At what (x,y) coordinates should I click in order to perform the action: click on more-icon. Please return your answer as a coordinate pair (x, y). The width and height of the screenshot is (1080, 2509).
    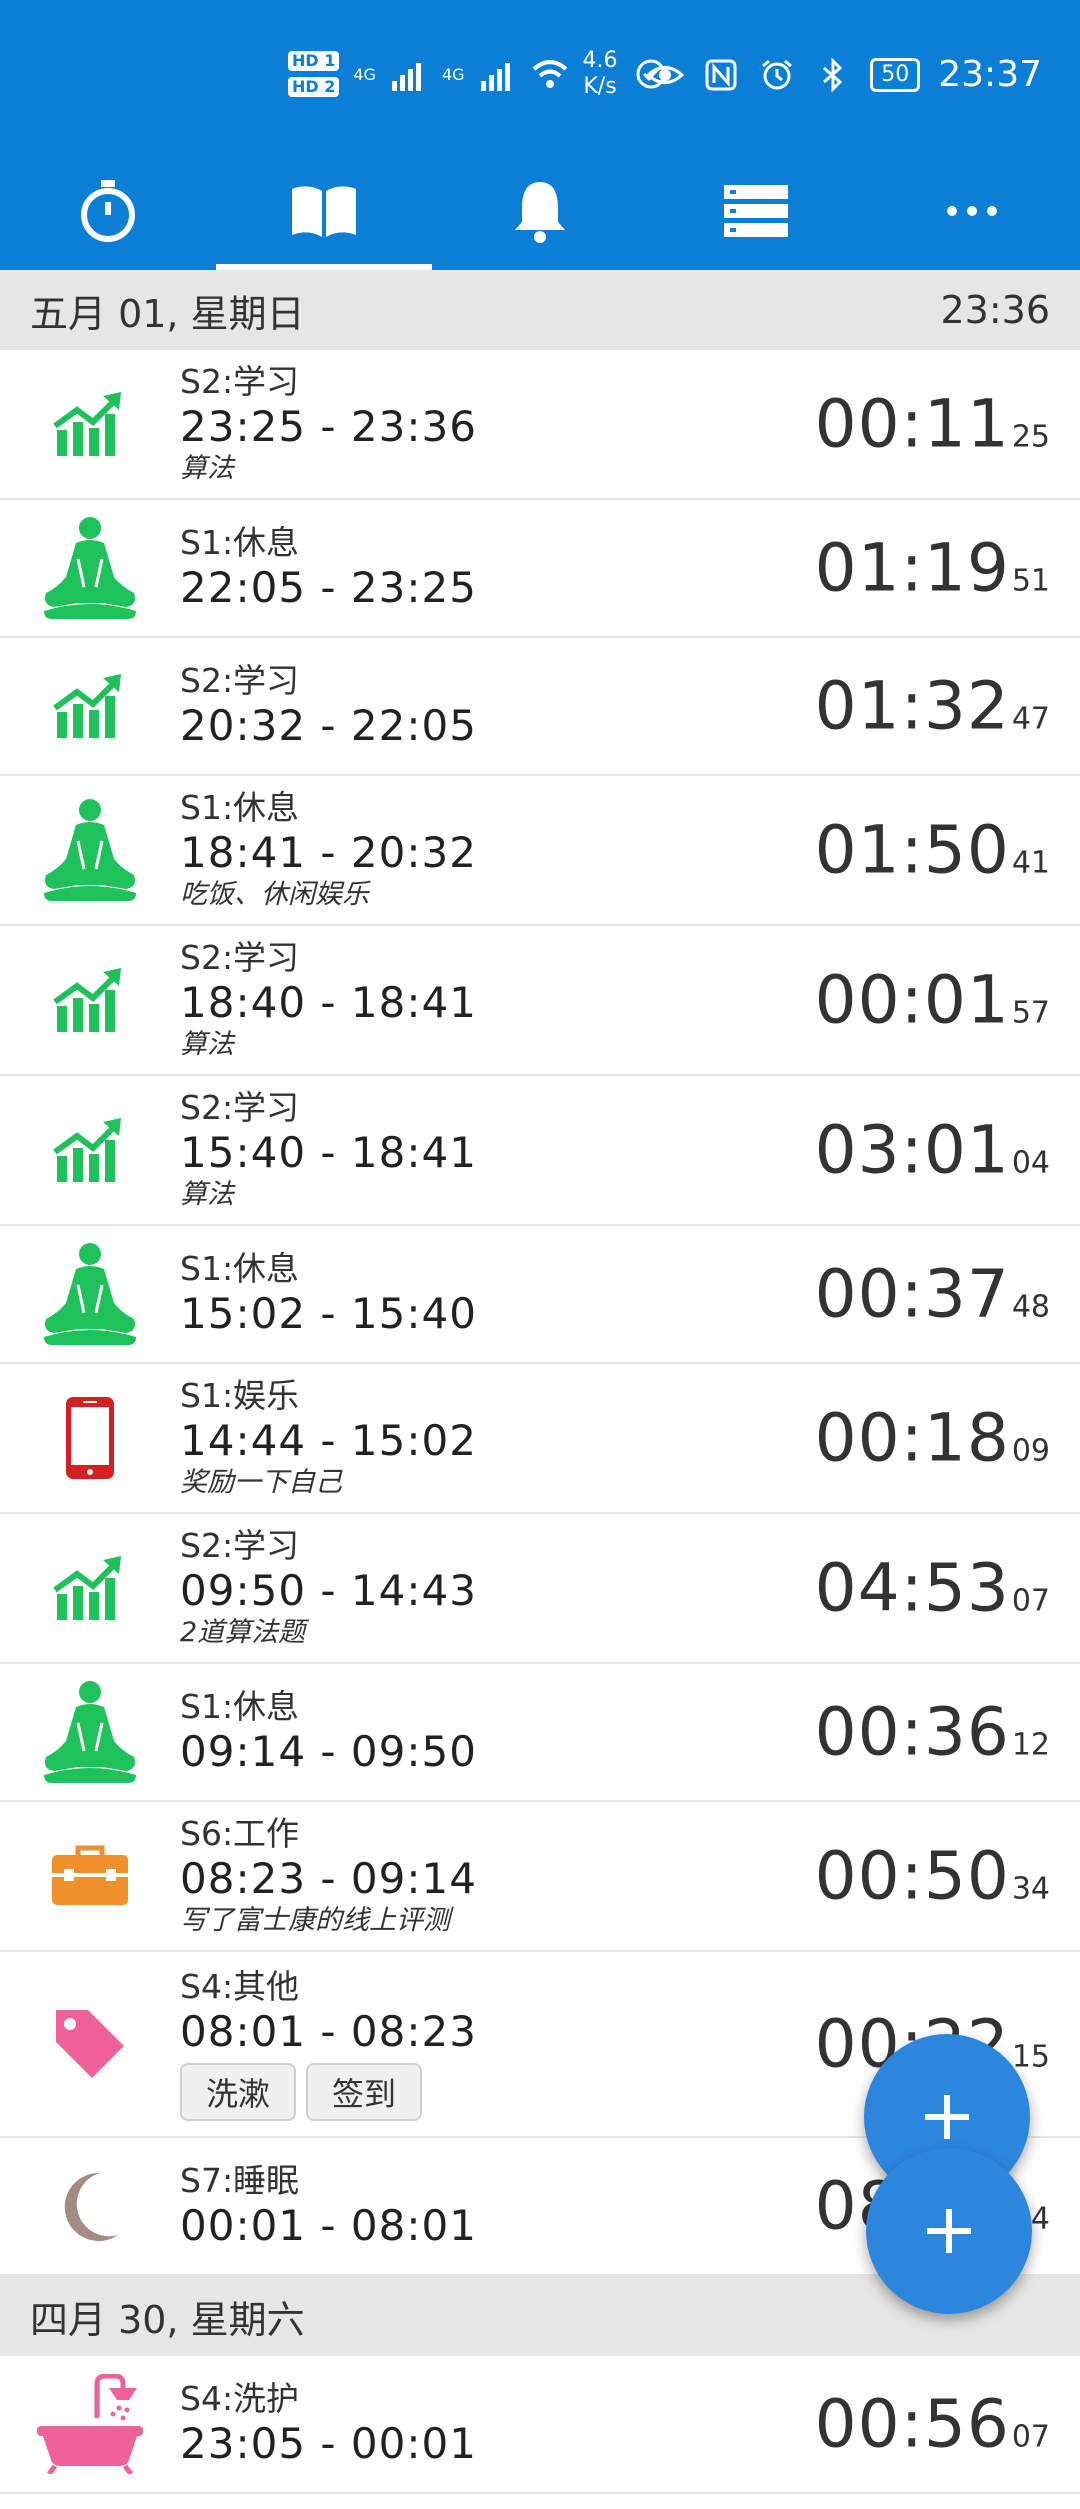
    Looking at the image, I should click on (972, 211).